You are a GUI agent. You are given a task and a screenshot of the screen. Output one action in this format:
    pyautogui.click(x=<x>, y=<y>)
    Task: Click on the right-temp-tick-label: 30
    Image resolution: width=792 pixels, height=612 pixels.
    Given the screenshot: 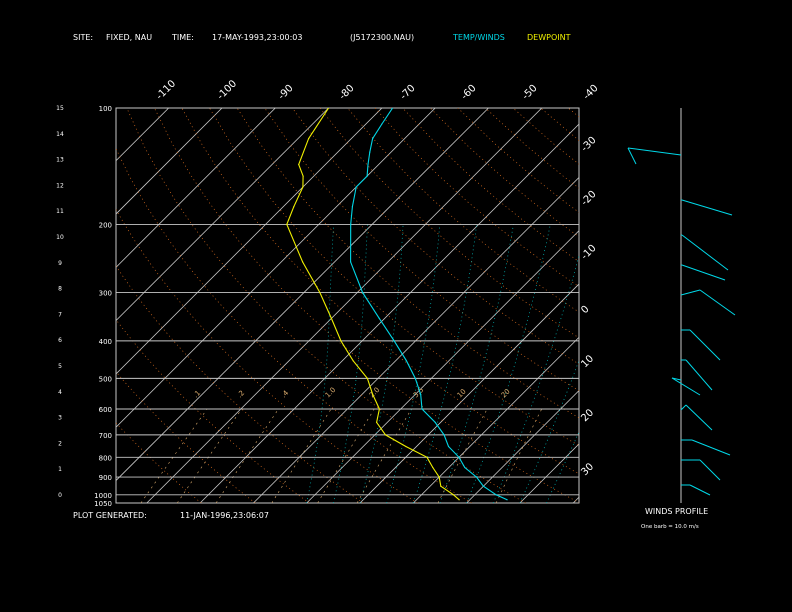 What is the action you would take?
    pyautogui.click(x=587, y=469)
    